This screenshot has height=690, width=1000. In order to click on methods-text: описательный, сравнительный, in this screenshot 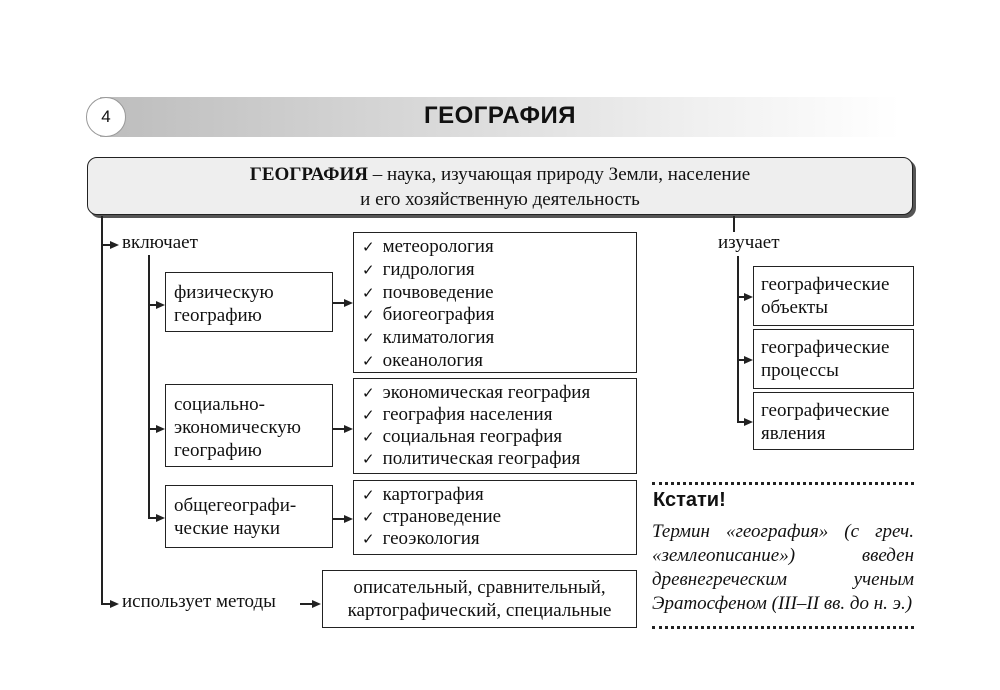, I will do `click(479, 587)`.